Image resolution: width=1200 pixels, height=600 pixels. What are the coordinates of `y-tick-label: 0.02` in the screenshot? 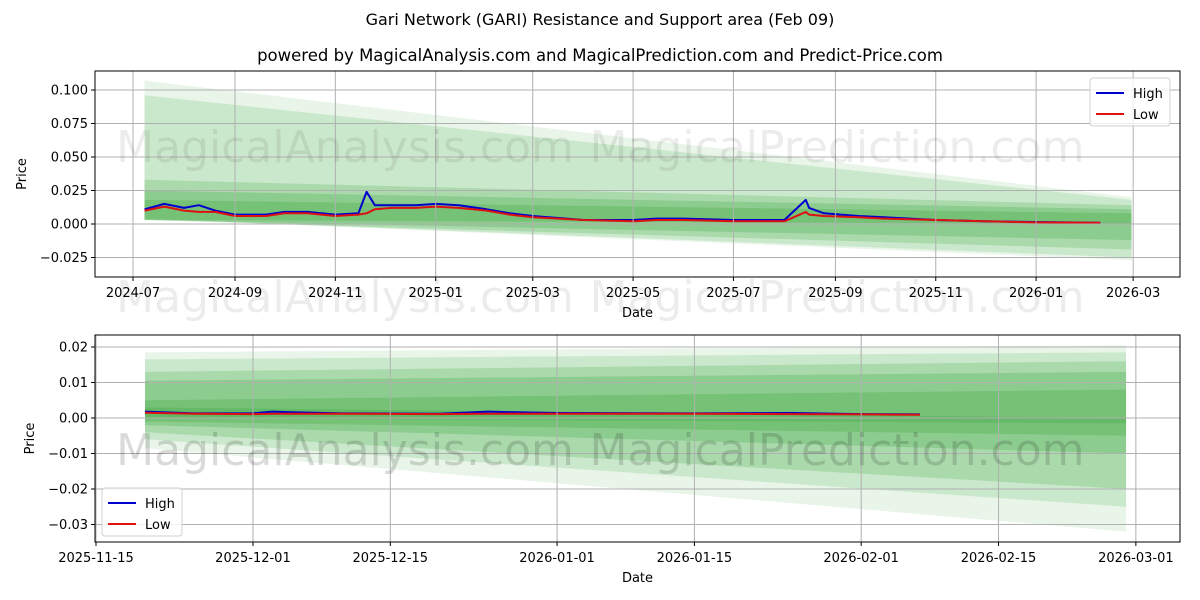 It's located at (73, 348).